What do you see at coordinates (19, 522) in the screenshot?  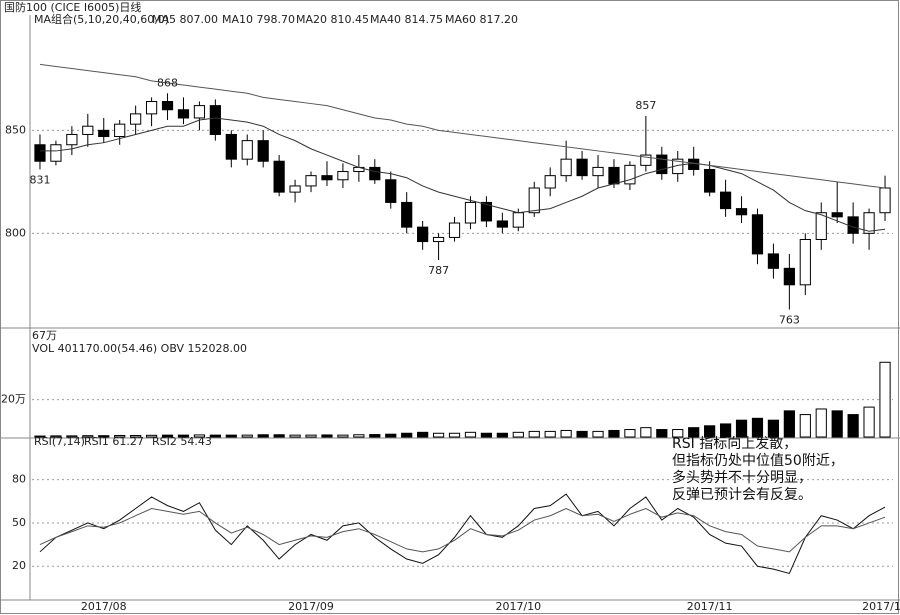 I see `y-tick-label: 50` at bounding box center [19, 522].